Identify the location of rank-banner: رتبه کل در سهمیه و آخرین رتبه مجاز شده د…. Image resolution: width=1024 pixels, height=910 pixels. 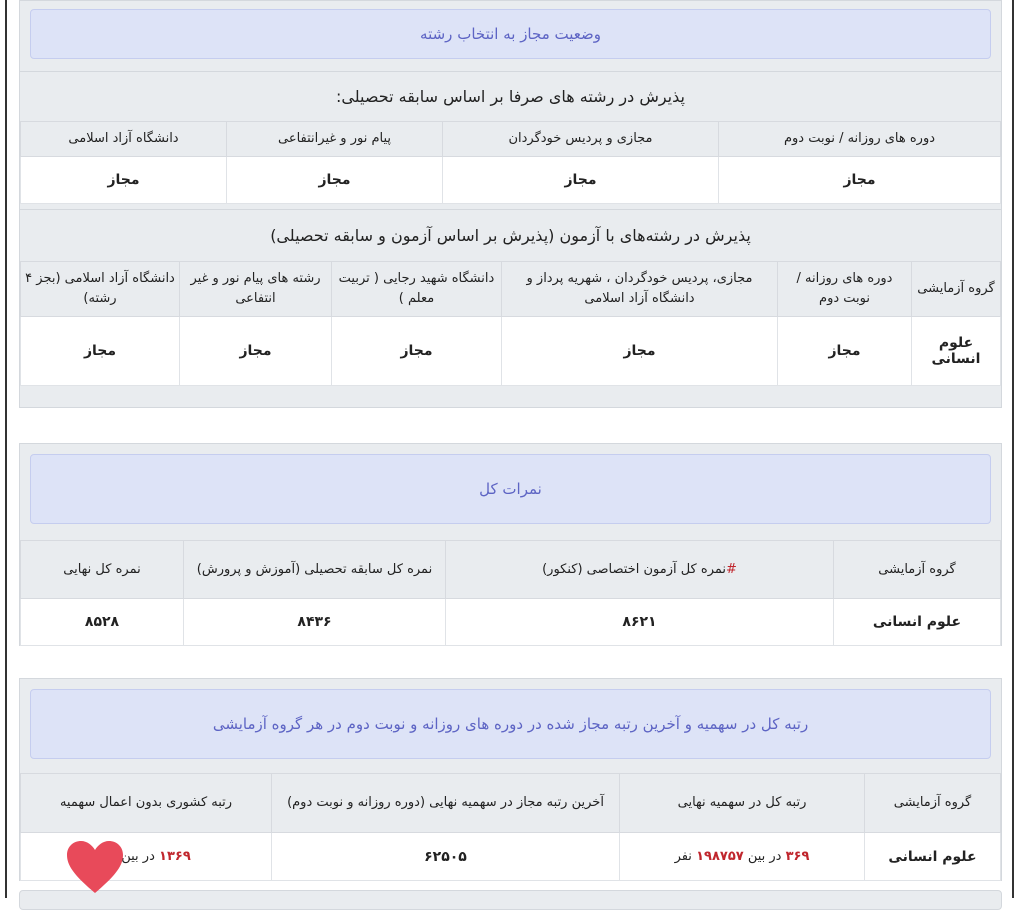
(510, 724).